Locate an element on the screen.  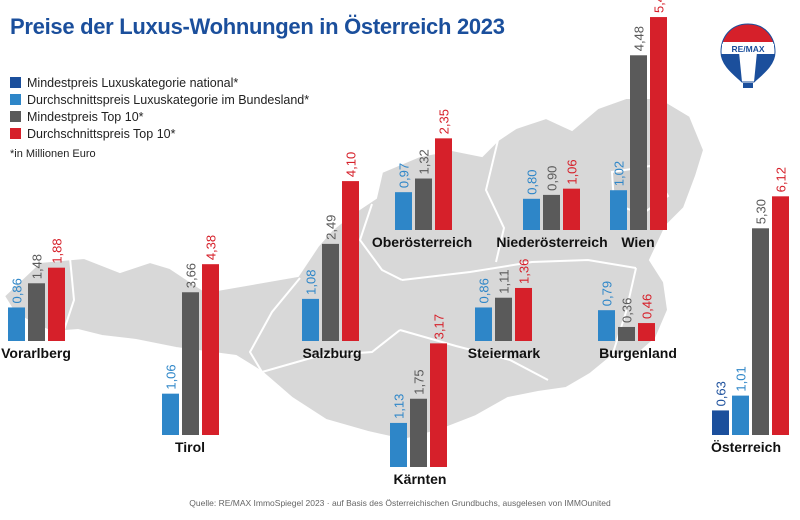
border-salzburg-kaernten is located at coordinates (331, 351).